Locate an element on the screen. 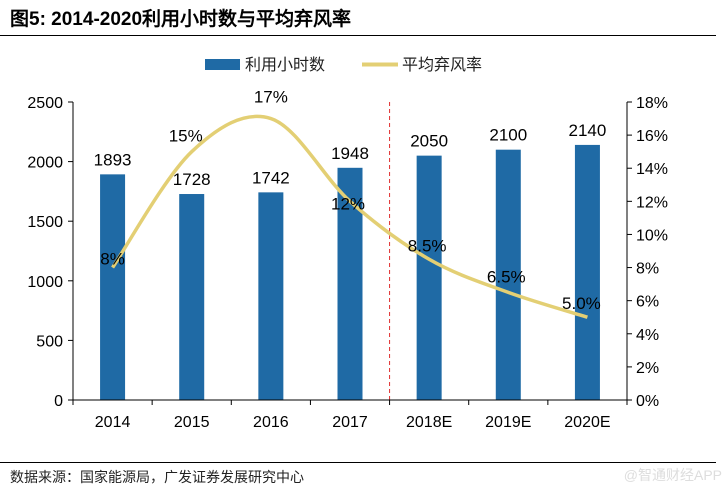 This screenshot has width=728, height=493. legend-label-line: 平均弃风率 is located at coordinates (442, 65).